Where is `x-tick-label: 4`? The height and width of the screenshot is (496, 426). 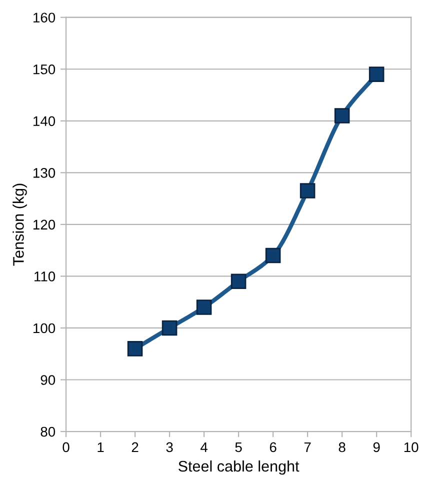
x-tick-label: 4 is located at coordinates (204, 447).